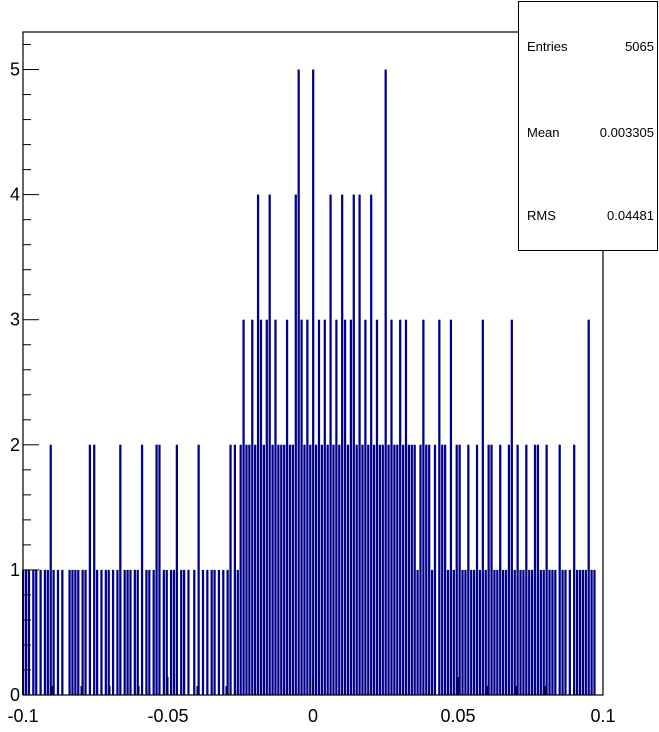 The width and height of the screenshot is (659, 732). Describe the element at coordinates (15, 695) in the screenshot. I see `y-tick-label: 0` at that location.